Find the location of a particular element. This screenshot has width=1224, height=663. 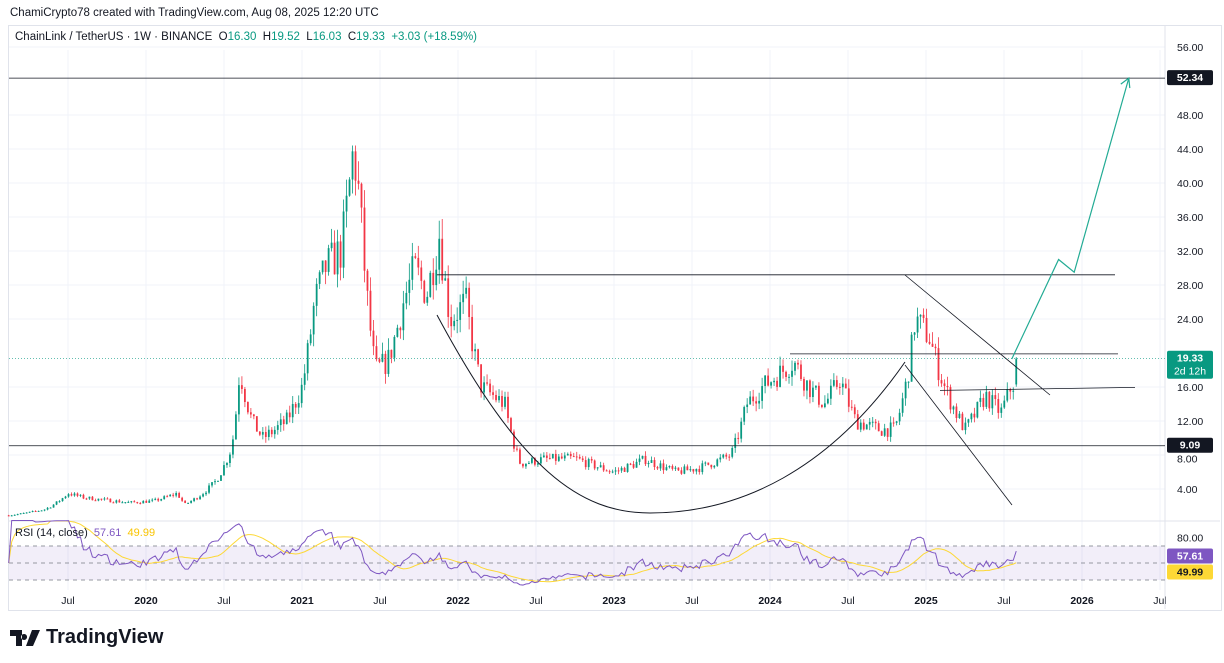

price-tag-52-bg is located at coordinates (1190, 78).